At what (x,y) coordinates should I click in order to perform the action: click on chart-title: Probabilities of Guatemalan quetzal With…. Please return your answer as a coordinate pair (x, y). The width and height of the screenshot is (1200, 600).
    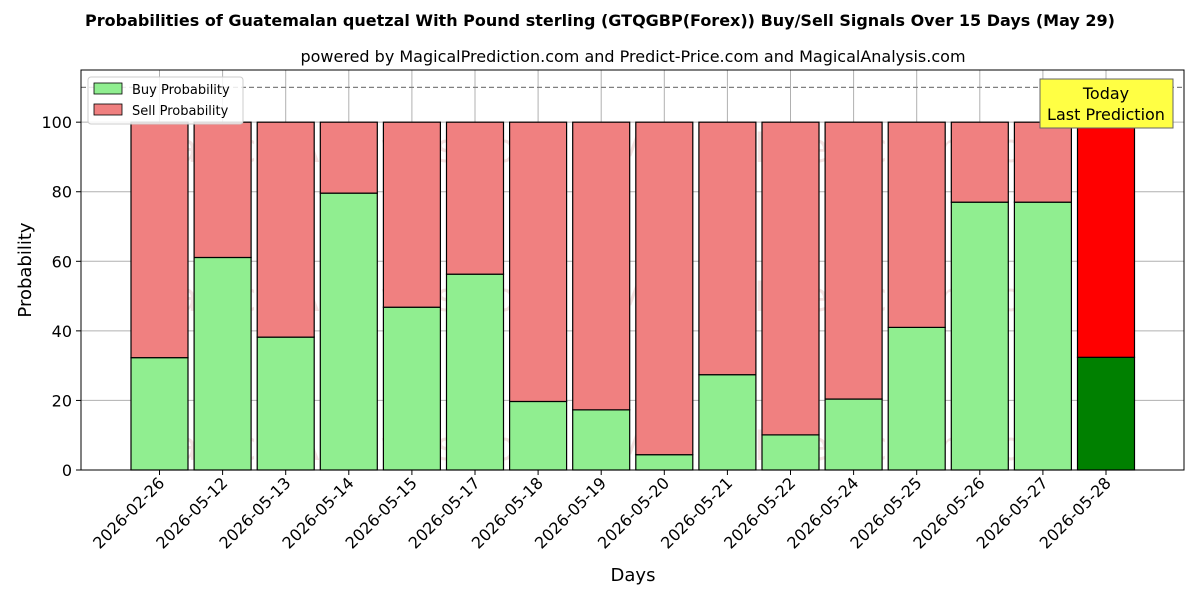
    Looking at the image, I should click on (600, 20).